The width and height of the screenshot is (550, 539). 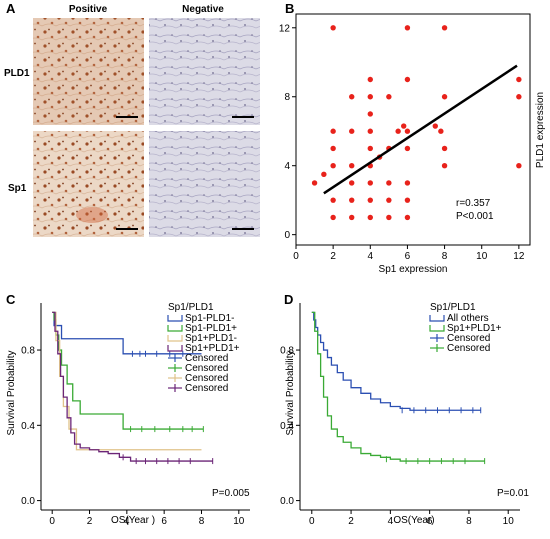 What do you see at coordinates (519, 256) in the screenshot?
I see `x-tick-label: 12` at bounding box center [519, 256].